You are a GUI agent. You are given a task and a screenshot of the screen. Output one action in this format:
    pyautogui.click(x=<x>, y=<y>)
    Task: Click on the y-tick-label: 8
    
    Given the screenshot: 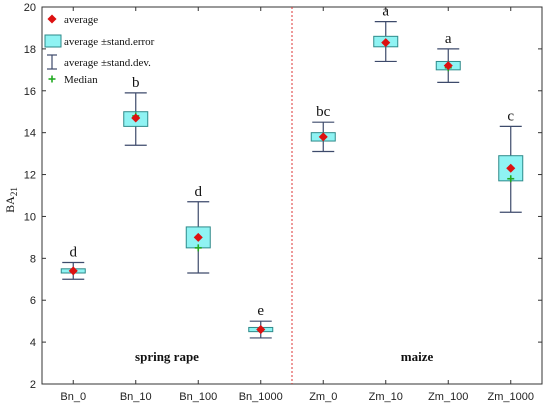 What is the action you would take?
    pyautogui.click(x=33, y=259)
    